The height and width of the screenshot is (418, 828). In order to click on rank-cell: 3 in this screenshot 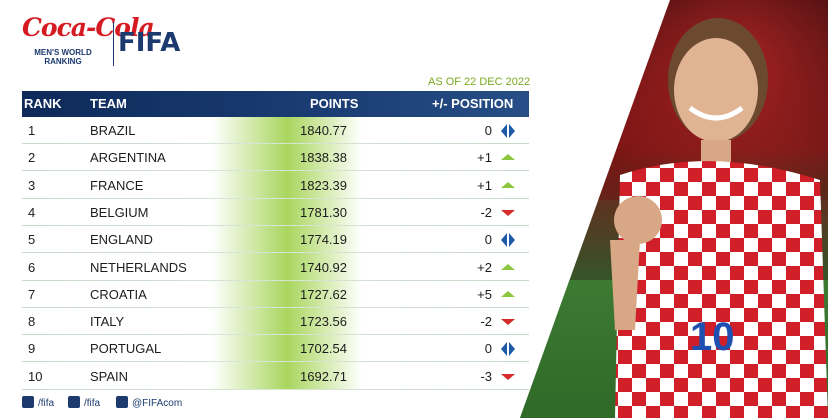, I will do `click(32, 185)`.